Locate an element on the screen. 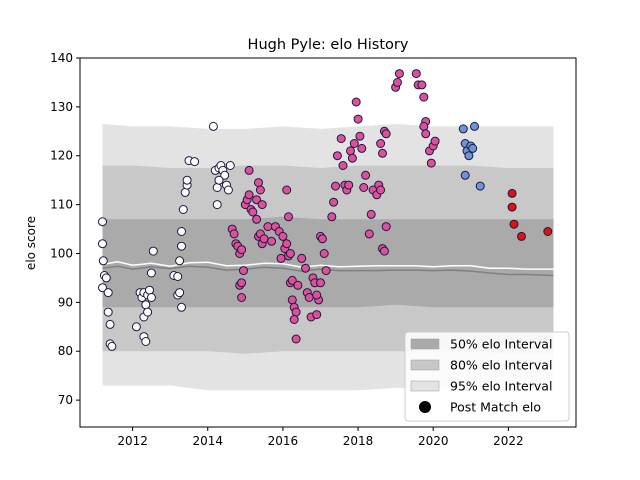 This screenshot has height=480, width=640. y-tick-label: 100 is located at coordinates (61, 253).